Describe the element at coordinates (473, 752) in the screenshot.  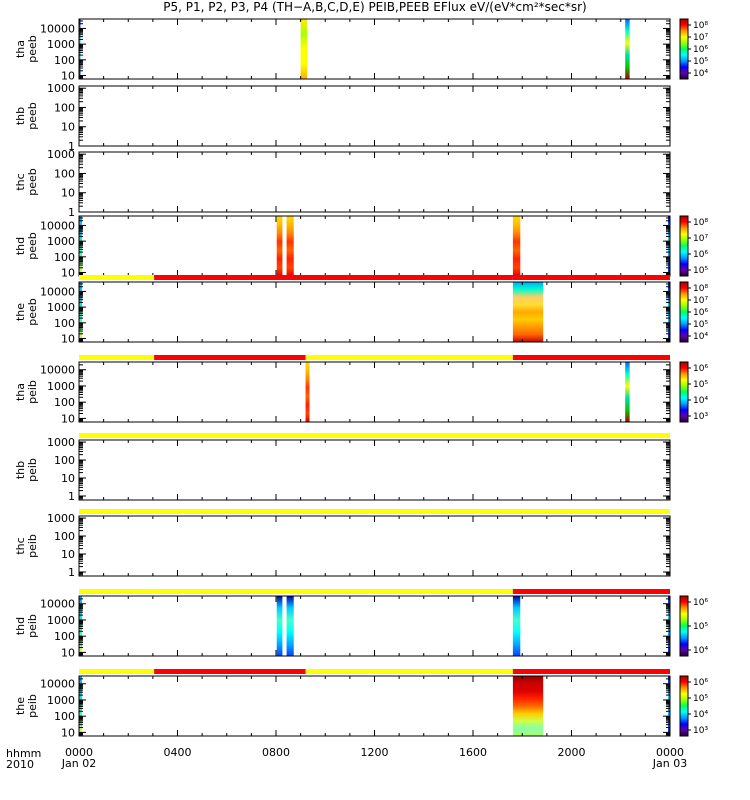
I see `x-tick-label: 1600` at that location.